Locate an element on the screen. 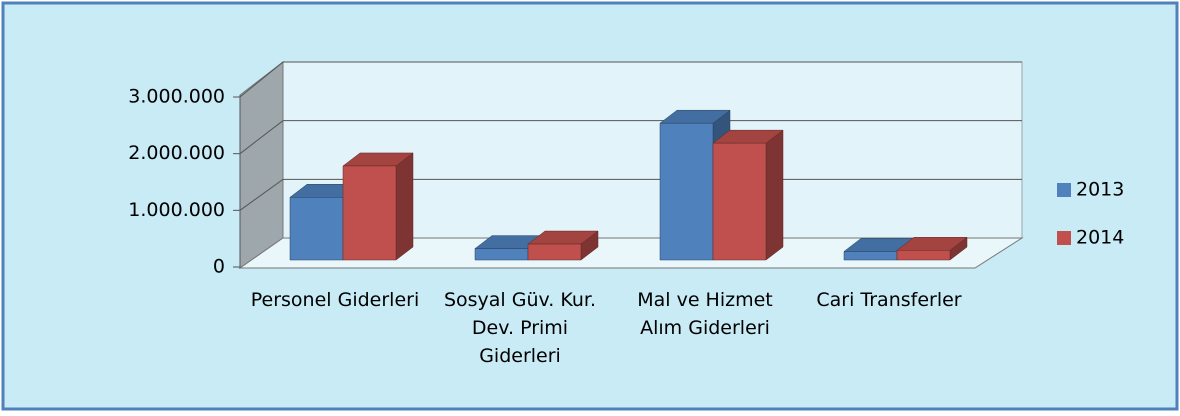 The height and width of the screenshot is (416, 1180). y-tick-label: 3.000.000 is located at coordinates (176, 97).